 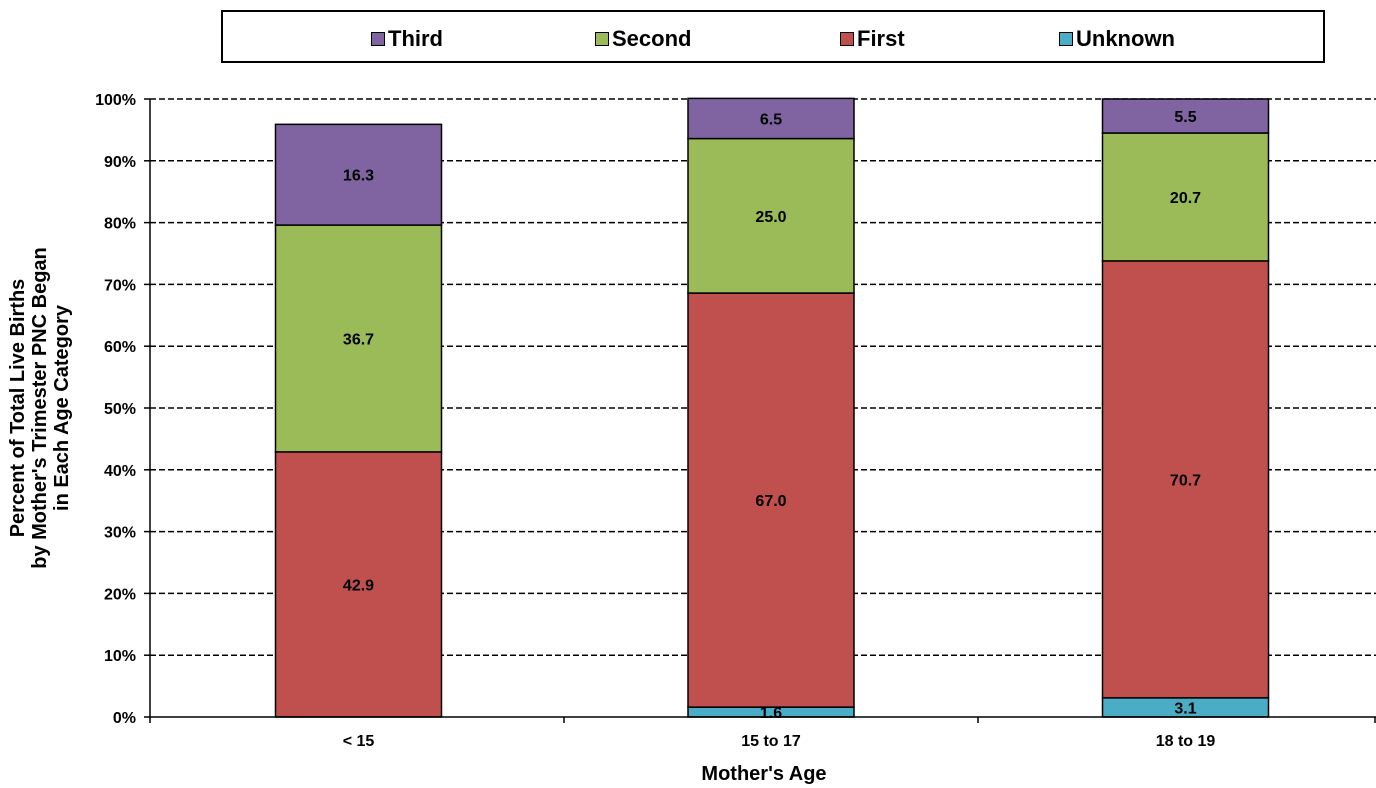 I want to click on data-label: 42.9, so click(x=358, y=585).